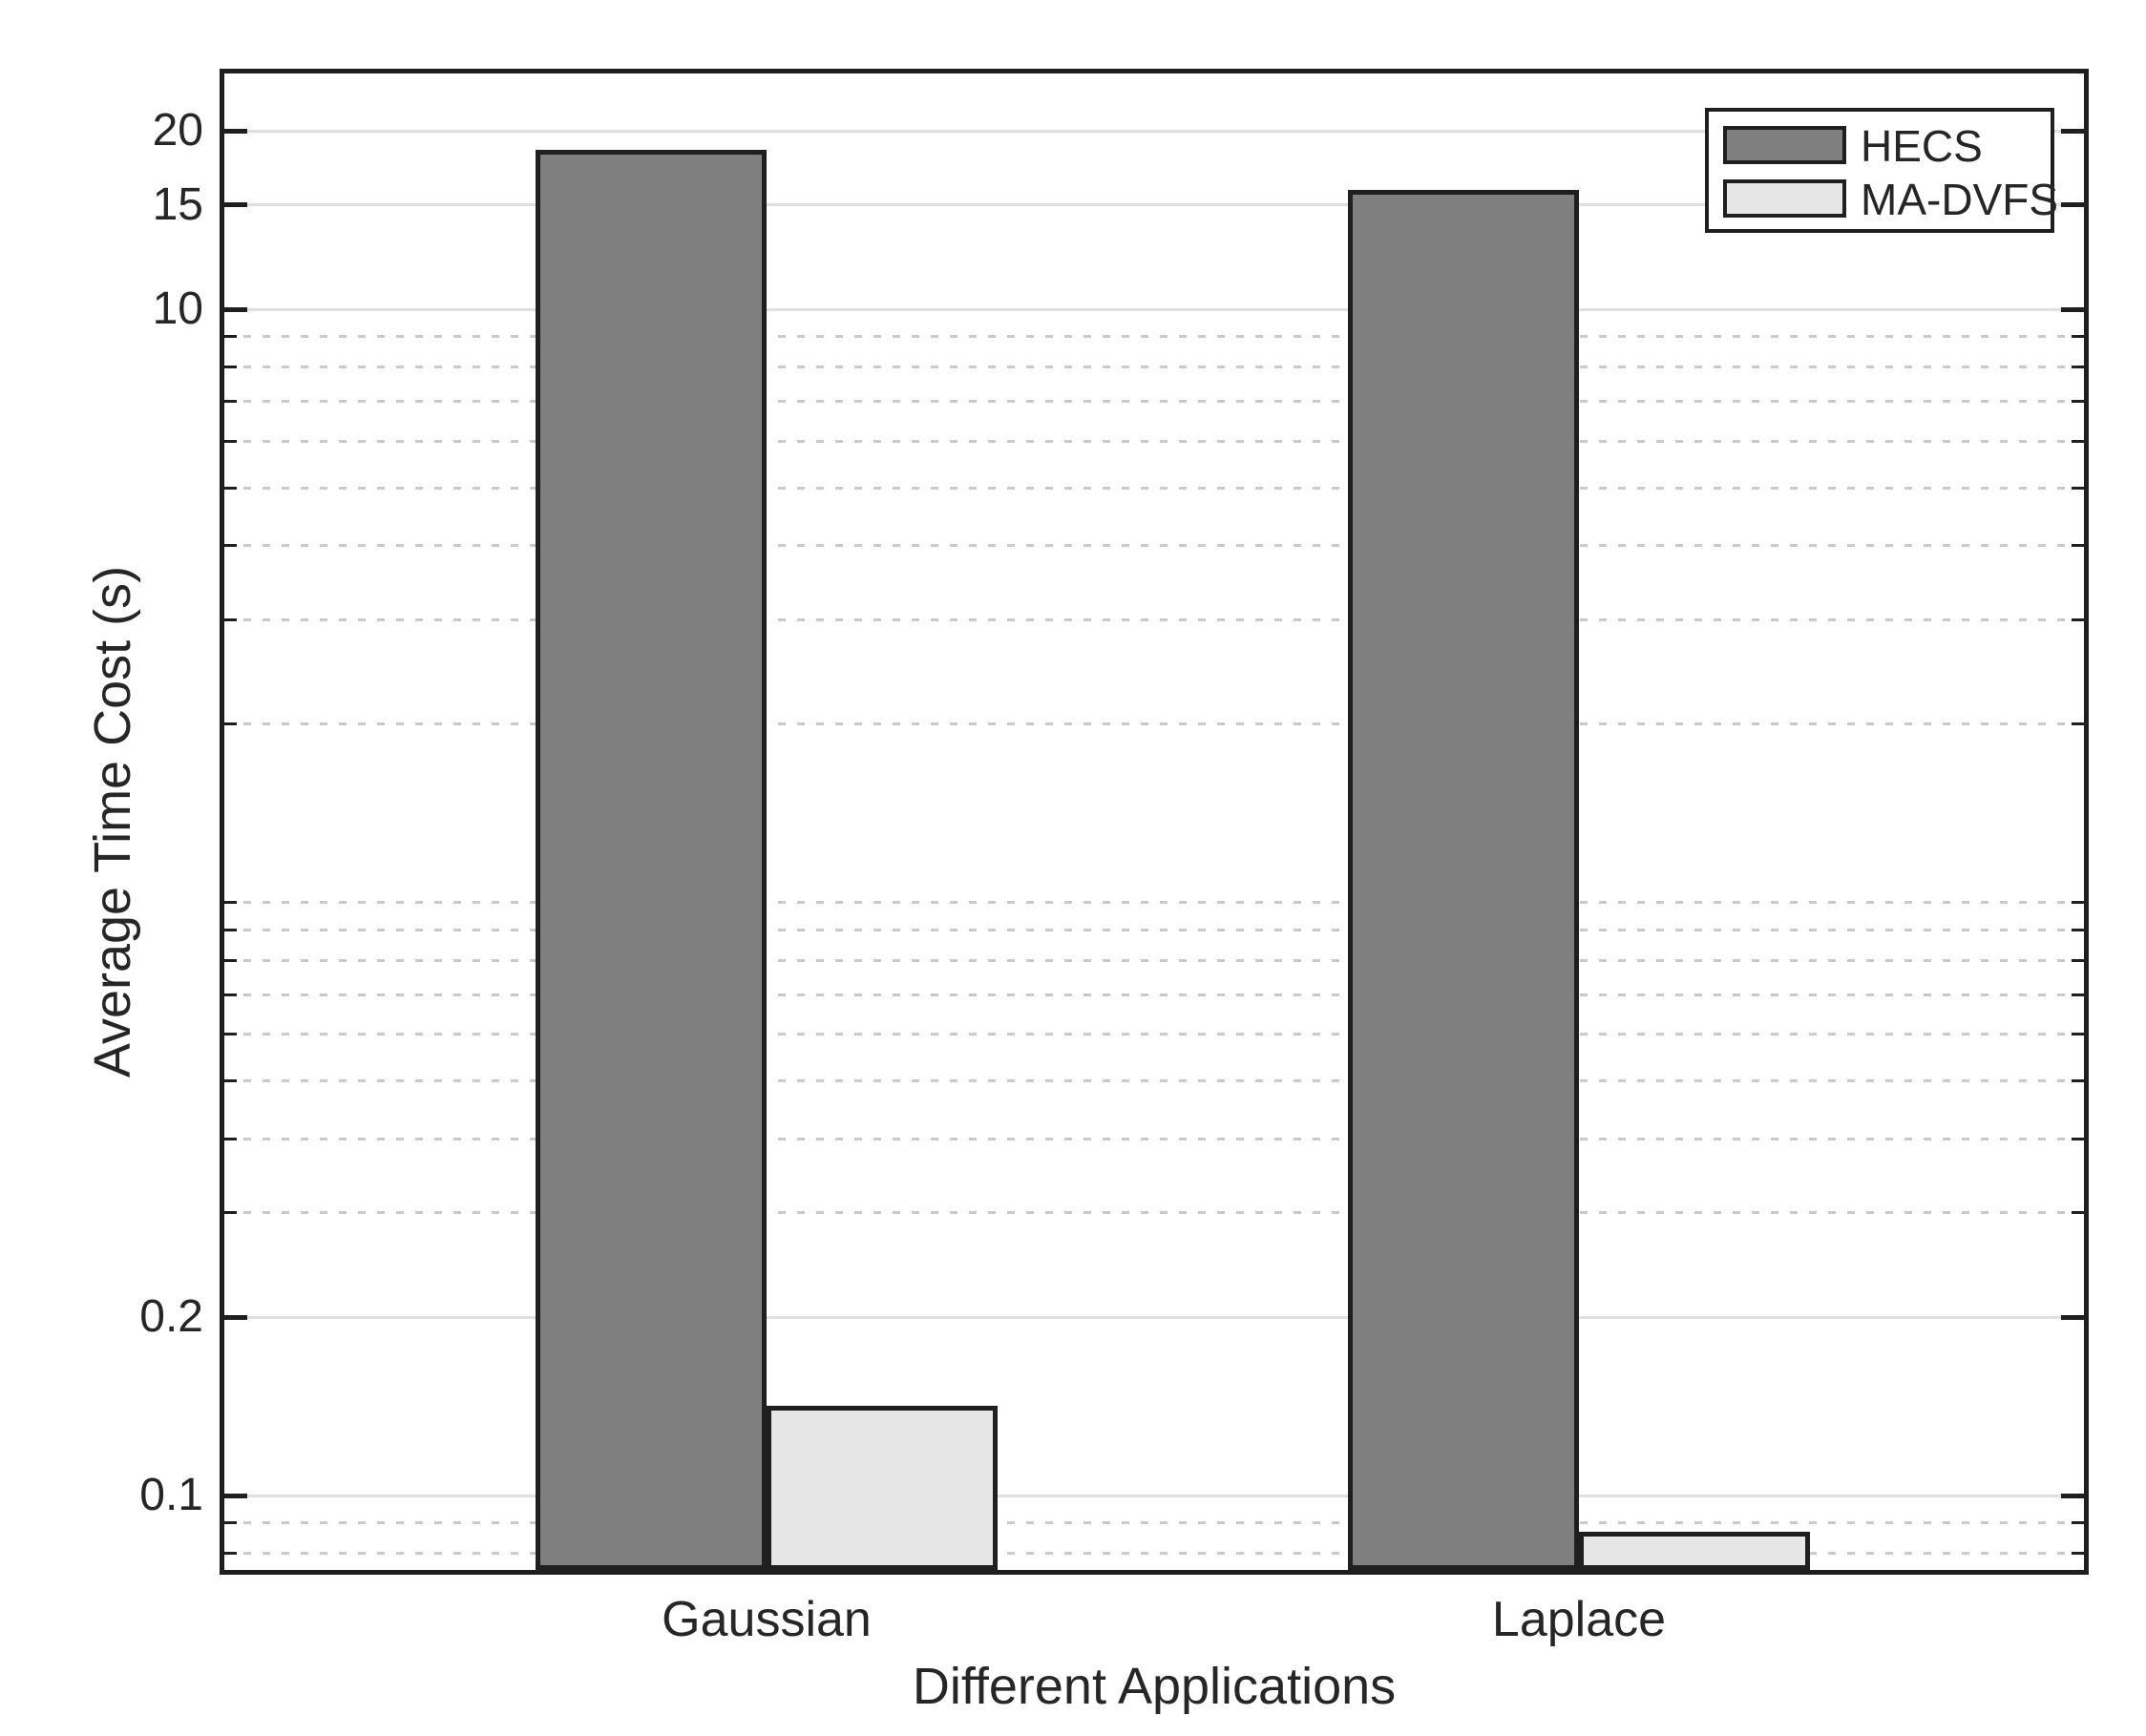  I want to click on legend-swatch-hecs, so click(1784, 145).